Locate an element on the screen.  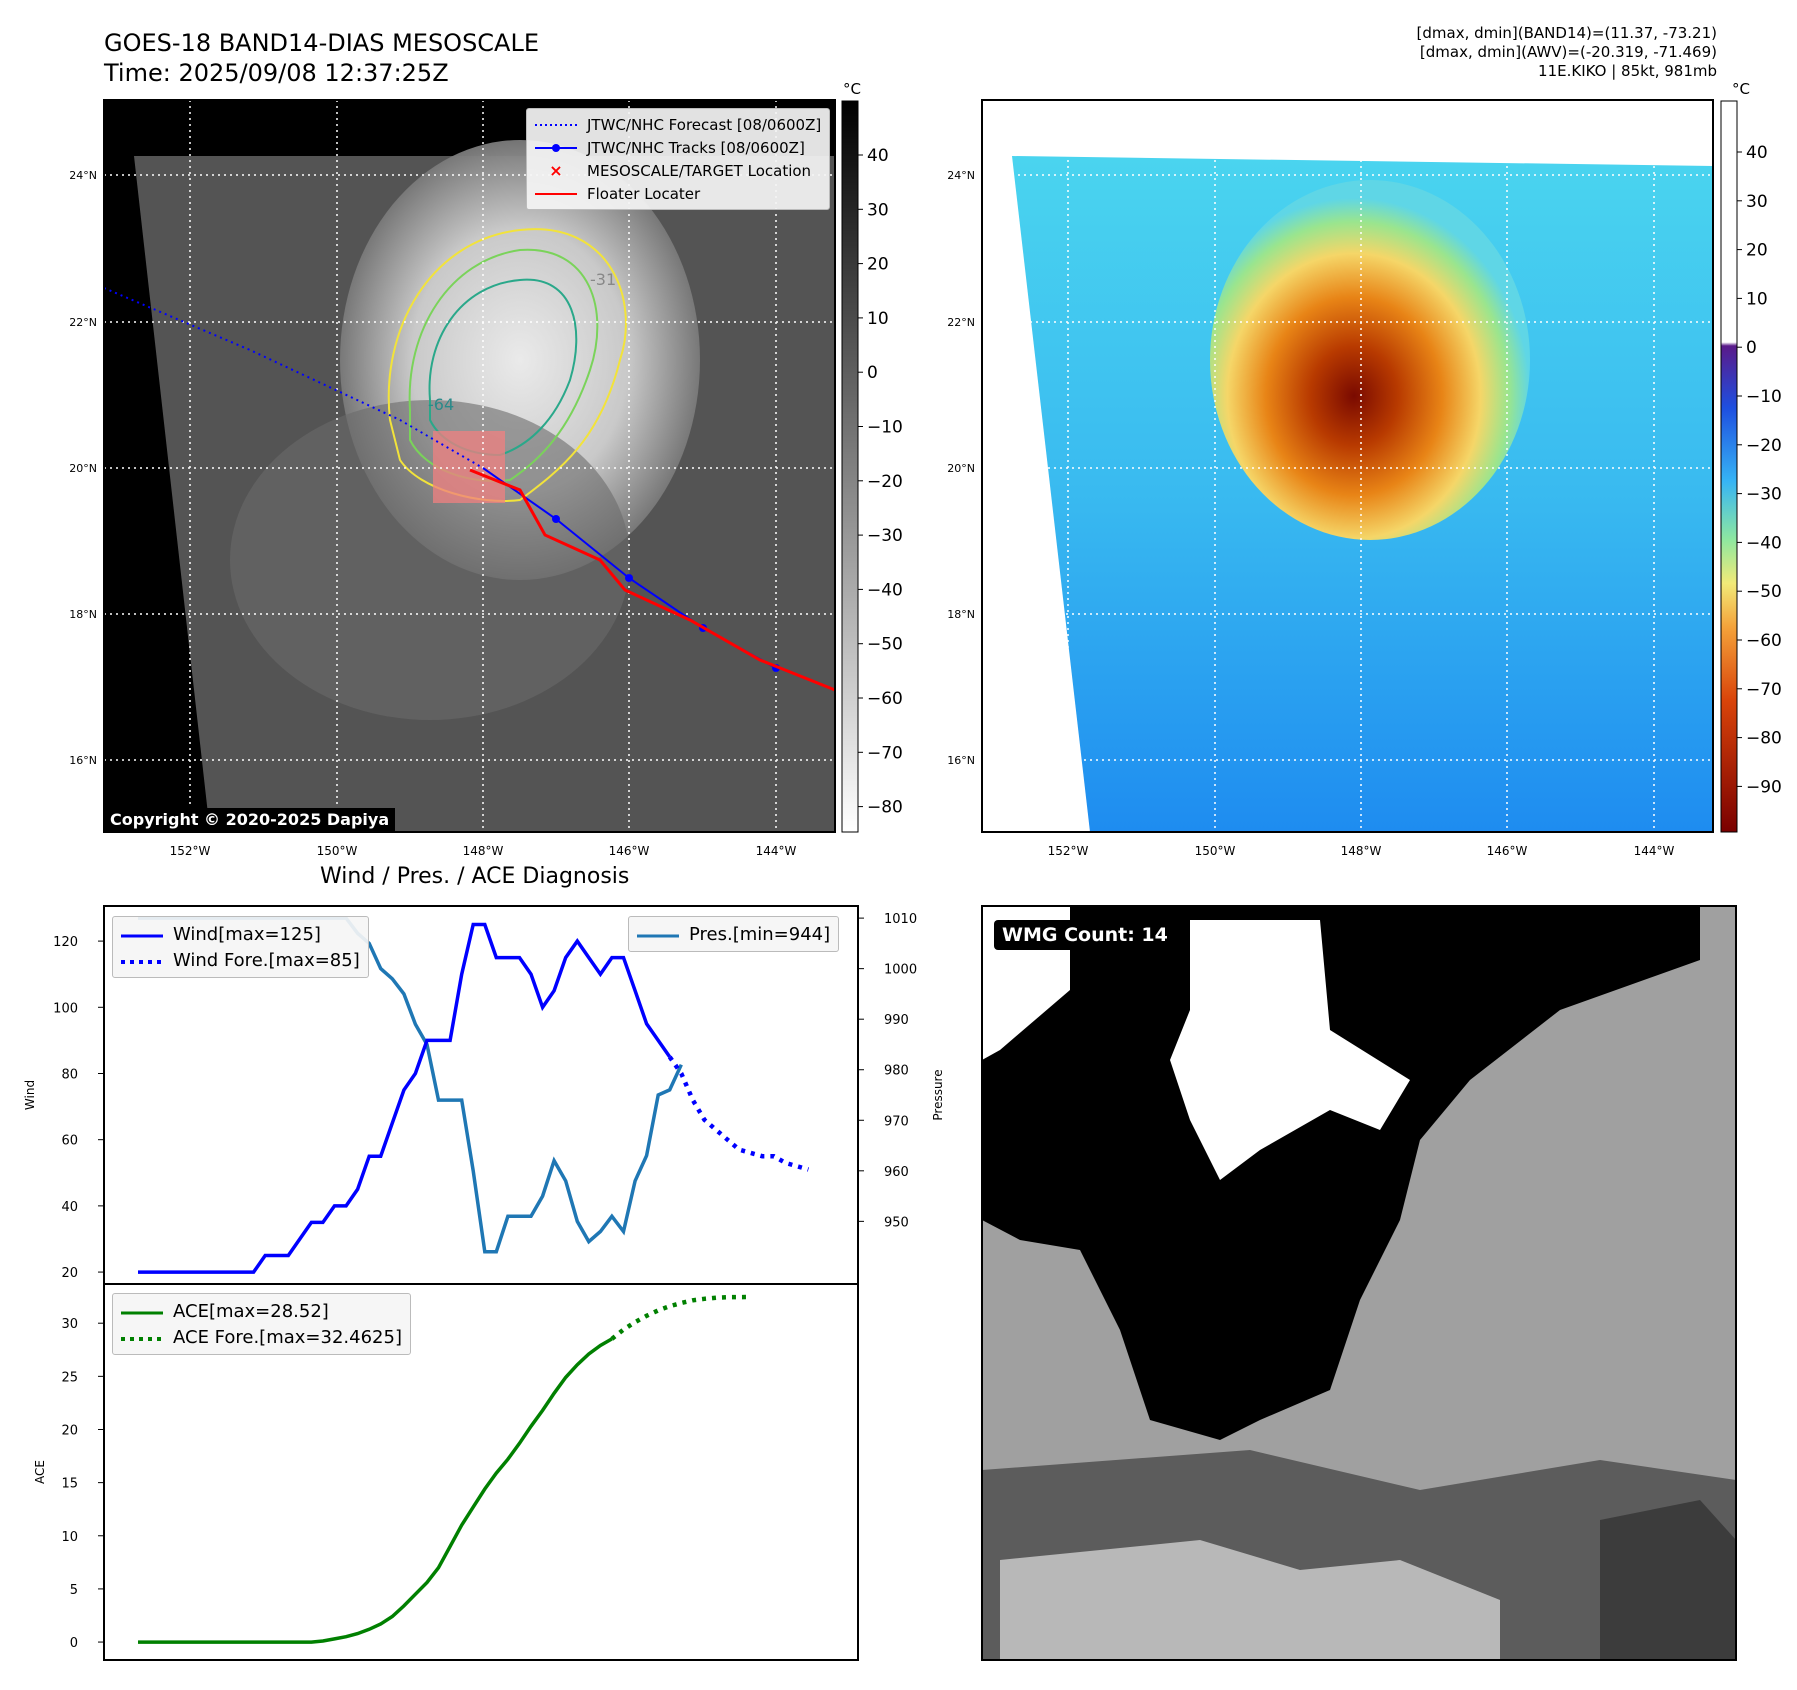
legend-label: JTWC/NHC Forecast [08/0600Z] is located at coordinates (704, 124).